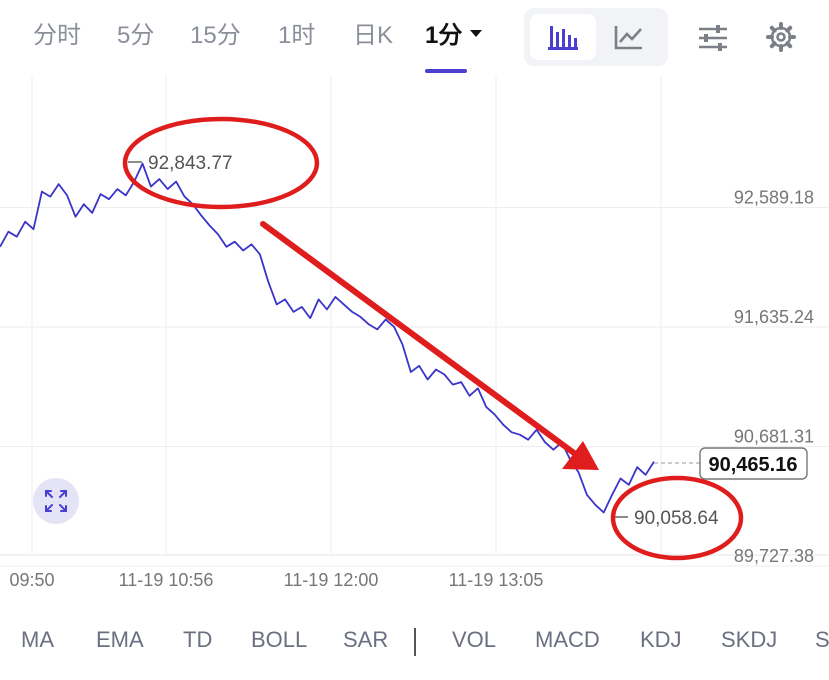 This screenshot has height=680, width=829. Describe the element at coordinates (661, 639) in the screenshot. I see `indicator-kdj: KDJ` at that location.